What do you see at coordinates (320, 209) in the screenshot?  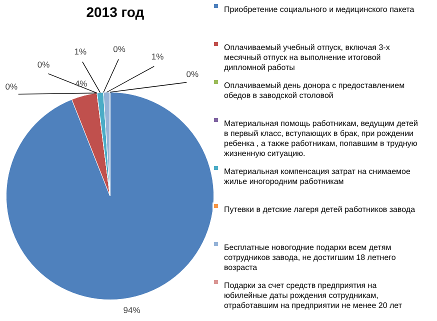 I see `legend-label: Путевки в детские лагеря детей работников завода` at bounding box center [320, 209].